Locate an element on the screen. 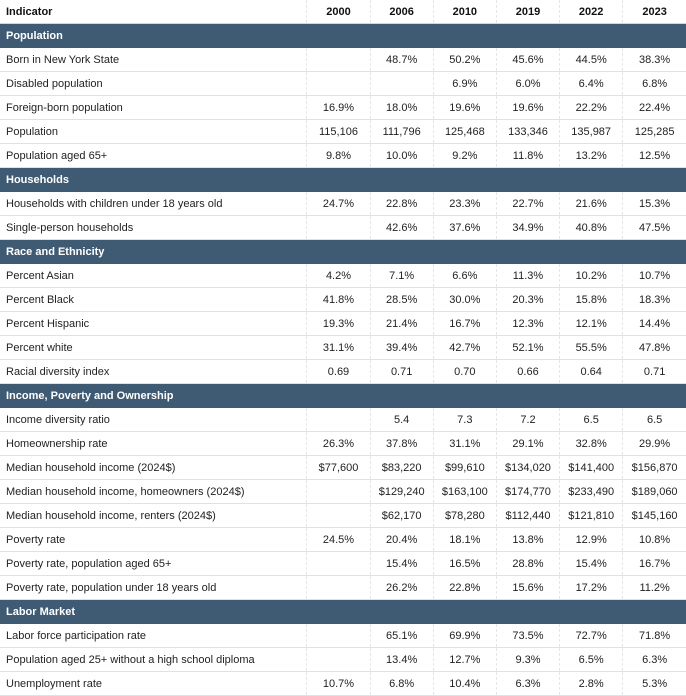 This screenshot has width=686, height=696. table-cell: 22.8% is located at coordinates (464, 587).